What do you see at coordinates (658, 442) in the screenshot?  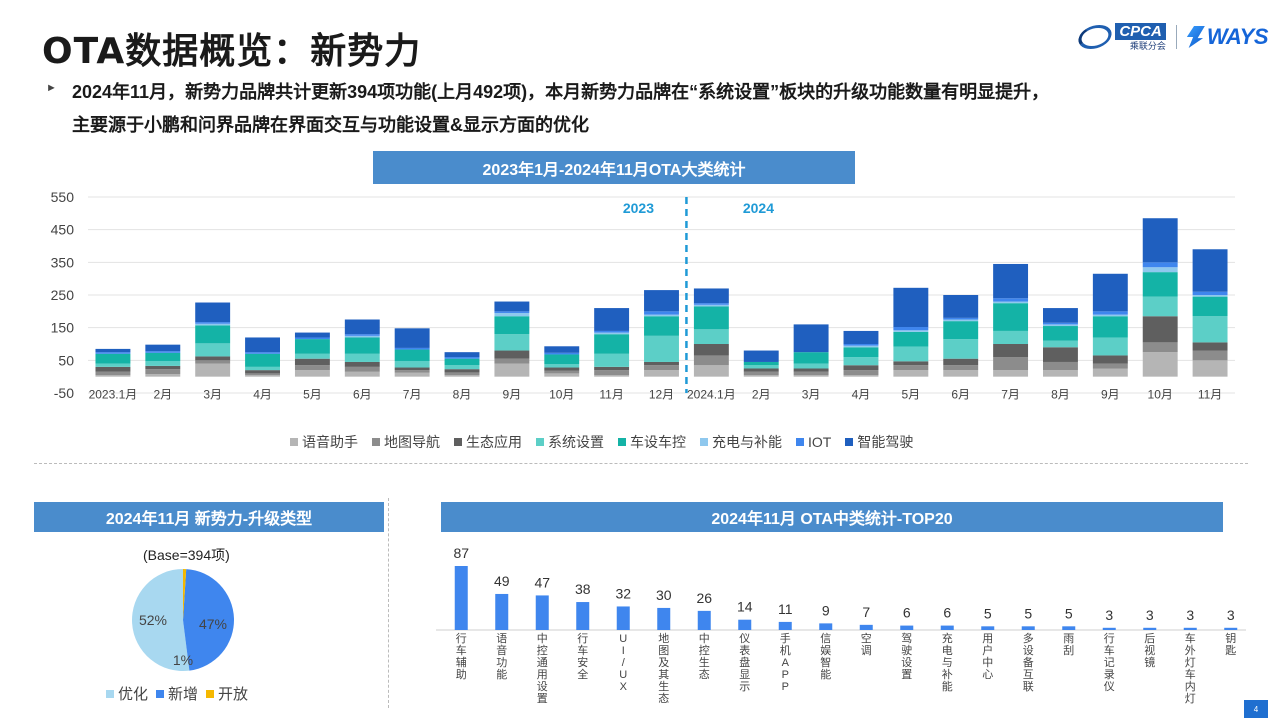 I see `legend-label: 车设车控` at bounding box center [658, 442].